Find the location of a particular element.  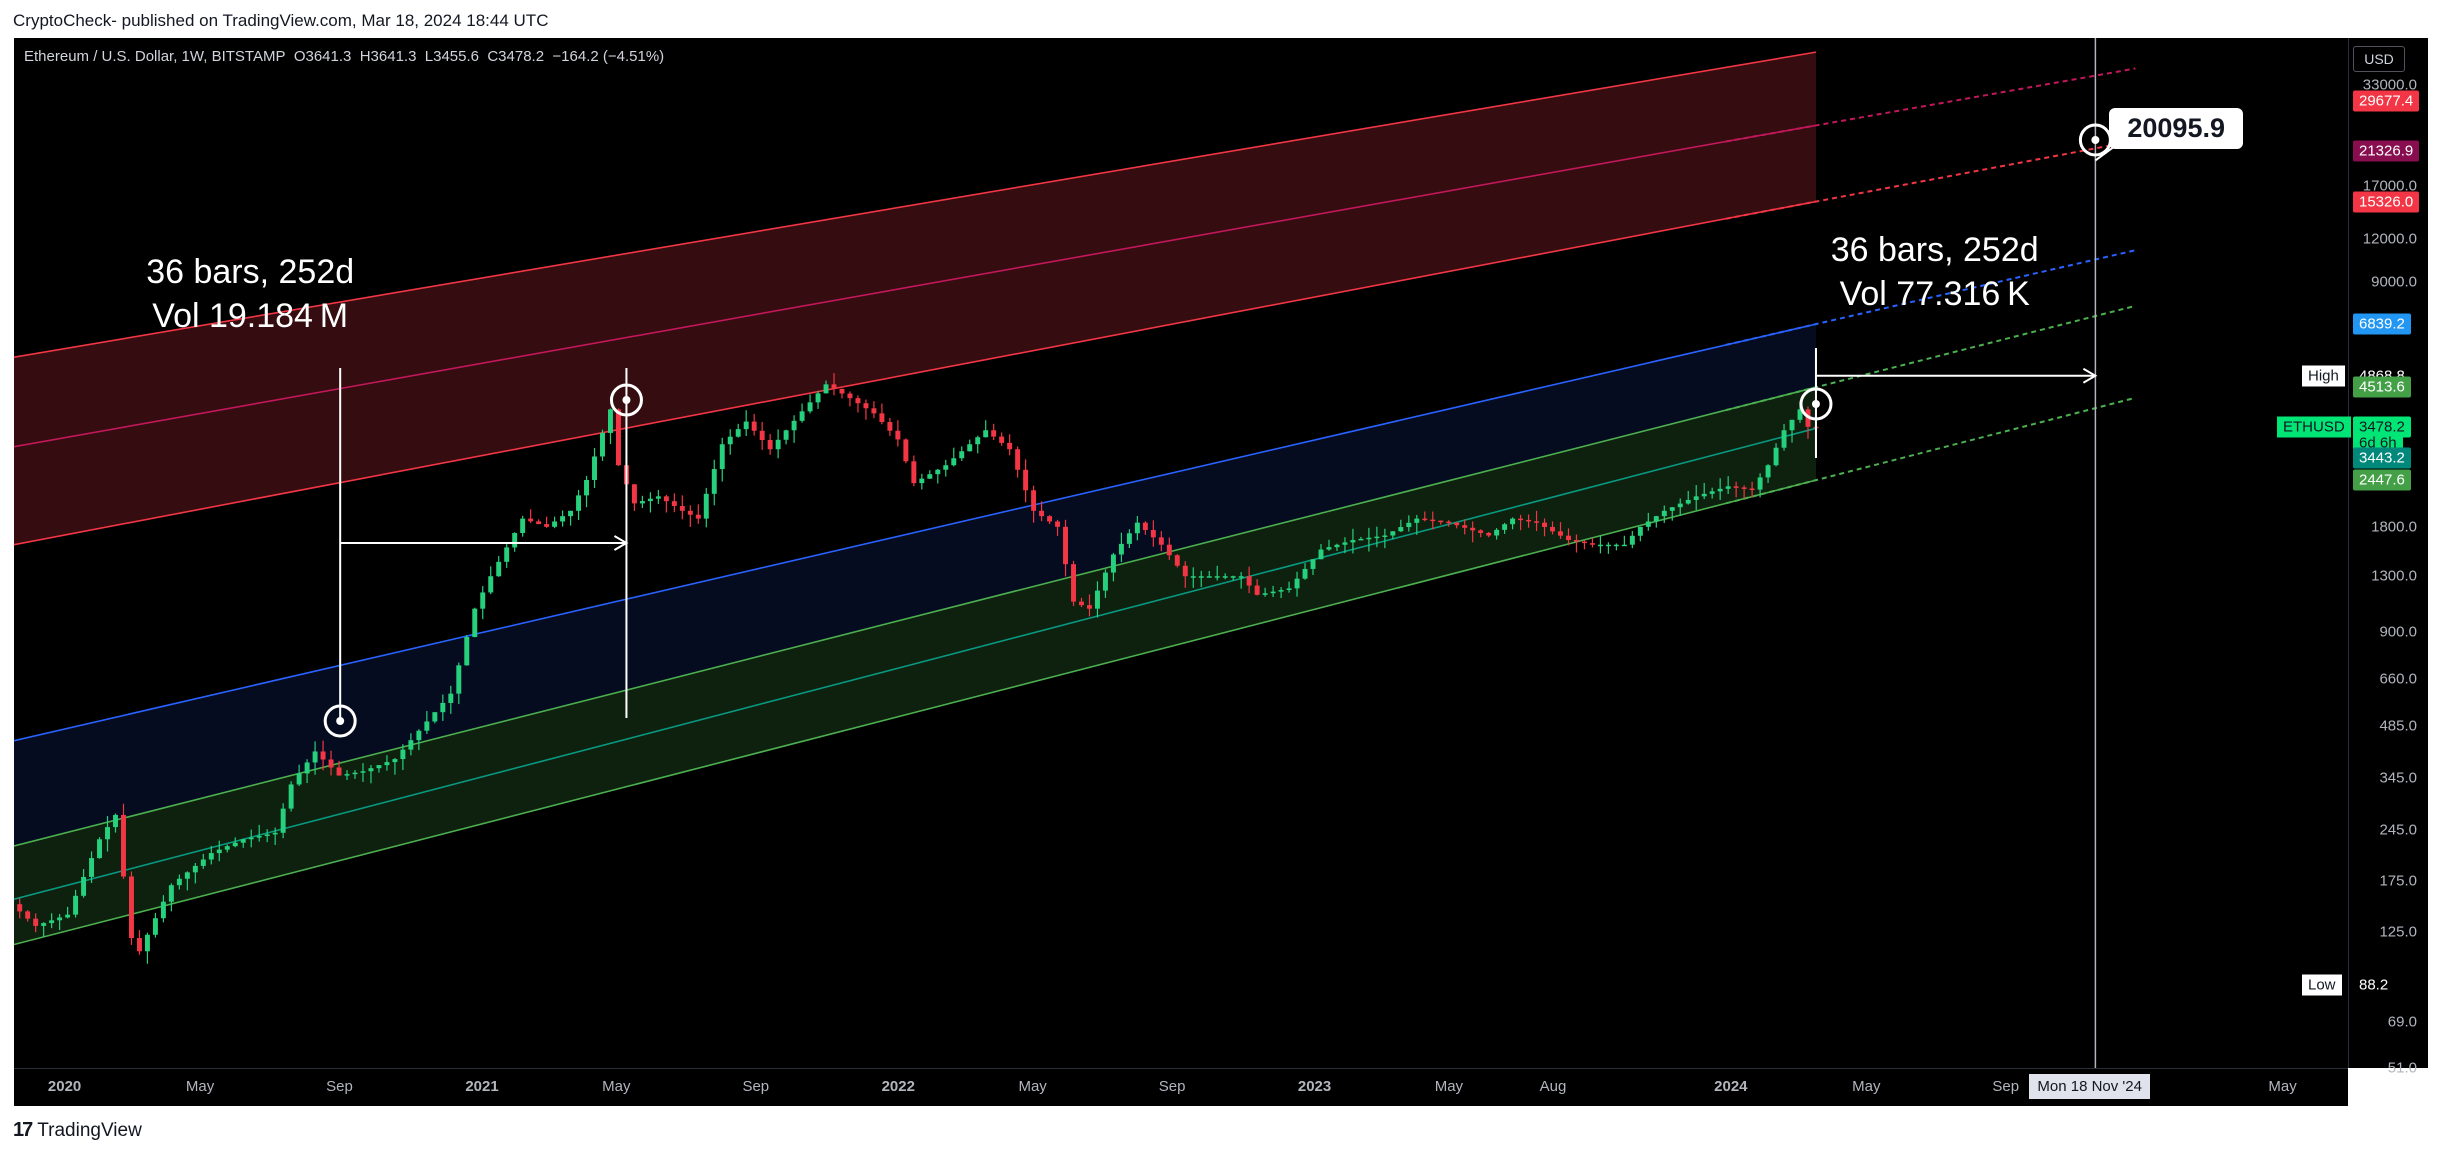

range-left-start-marker-dot is located at coordinates (340, 721).